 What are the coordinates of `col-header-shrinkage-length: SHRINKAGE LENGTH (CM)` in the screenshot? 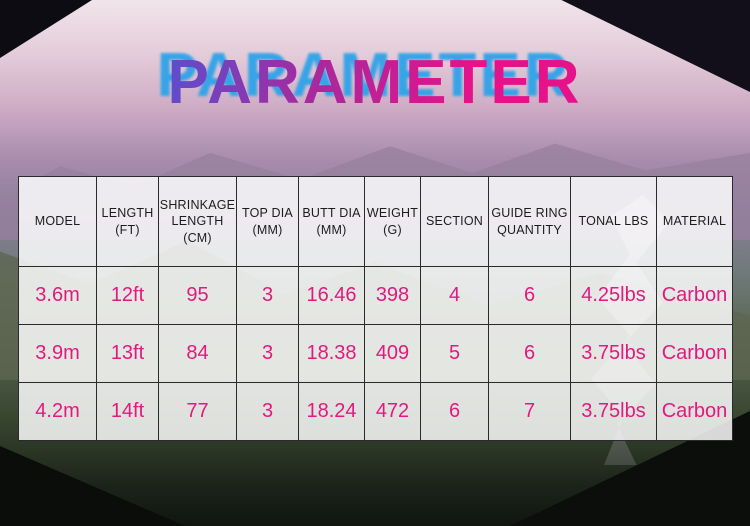 It's located at (197, 221).